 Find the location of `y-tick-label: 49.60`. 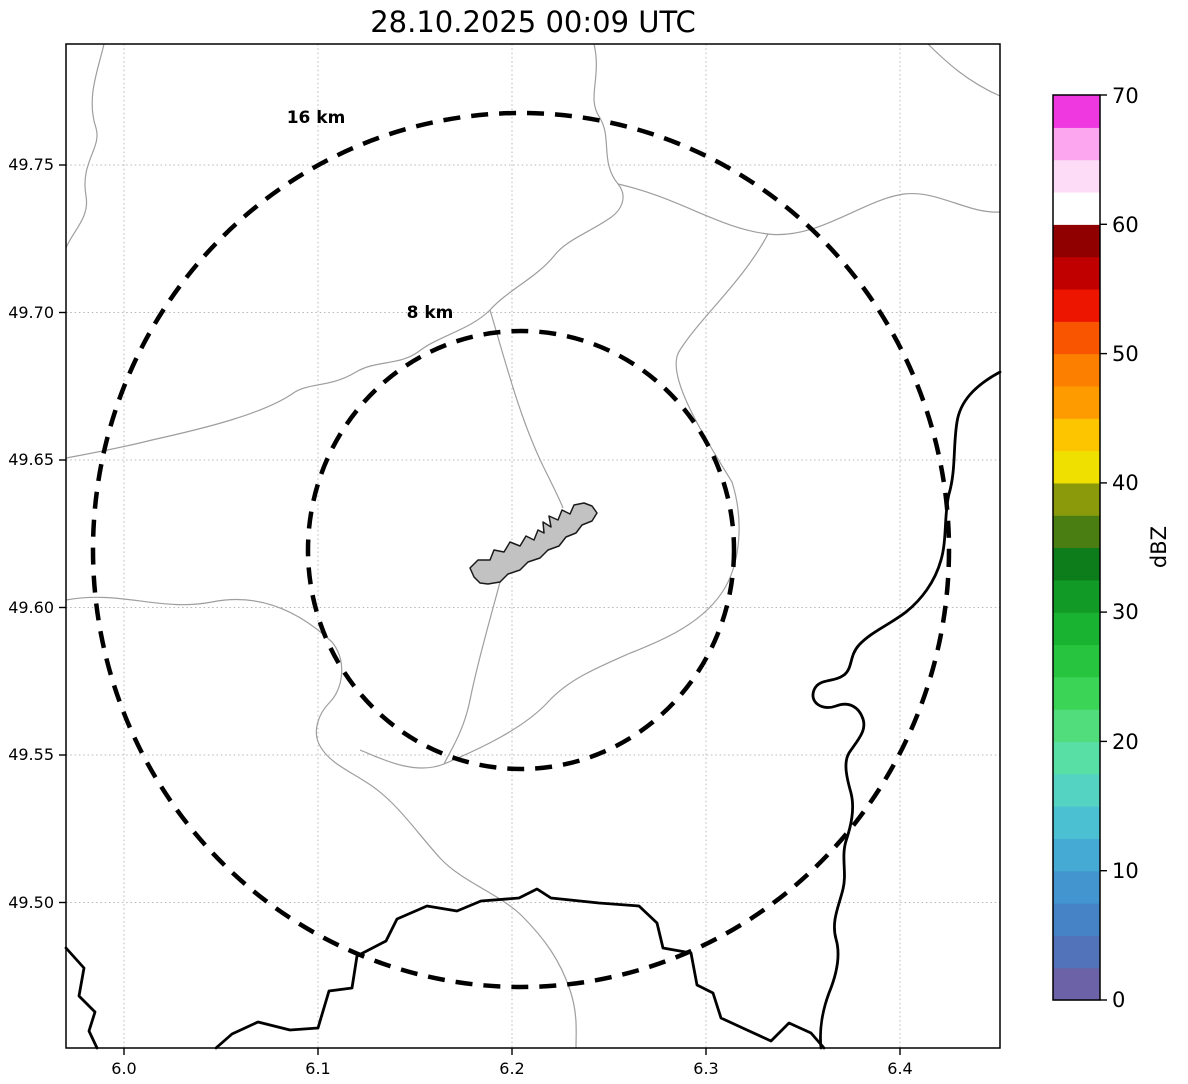

y-tick-label: 49.60 is located at coordinates (31, 607).